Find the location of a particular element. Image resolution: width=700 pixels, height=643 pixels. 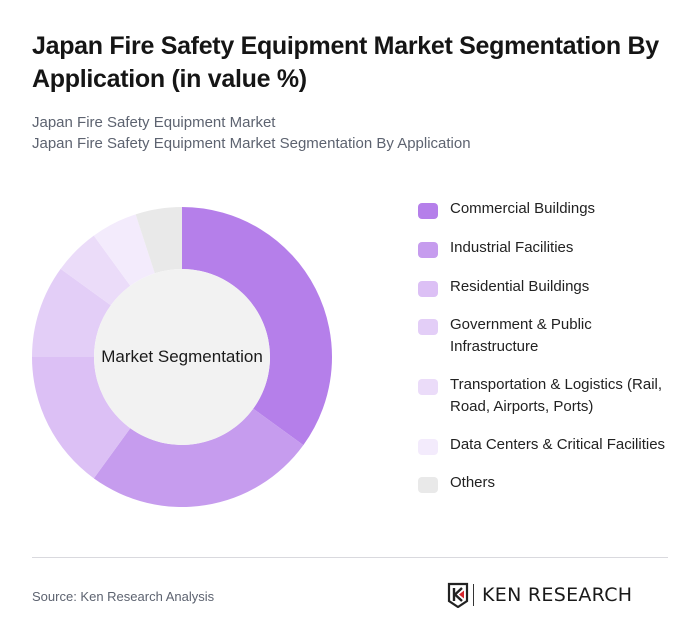

ken-research-logo: KEN RESEARCH is located at coordinates (539, 595).